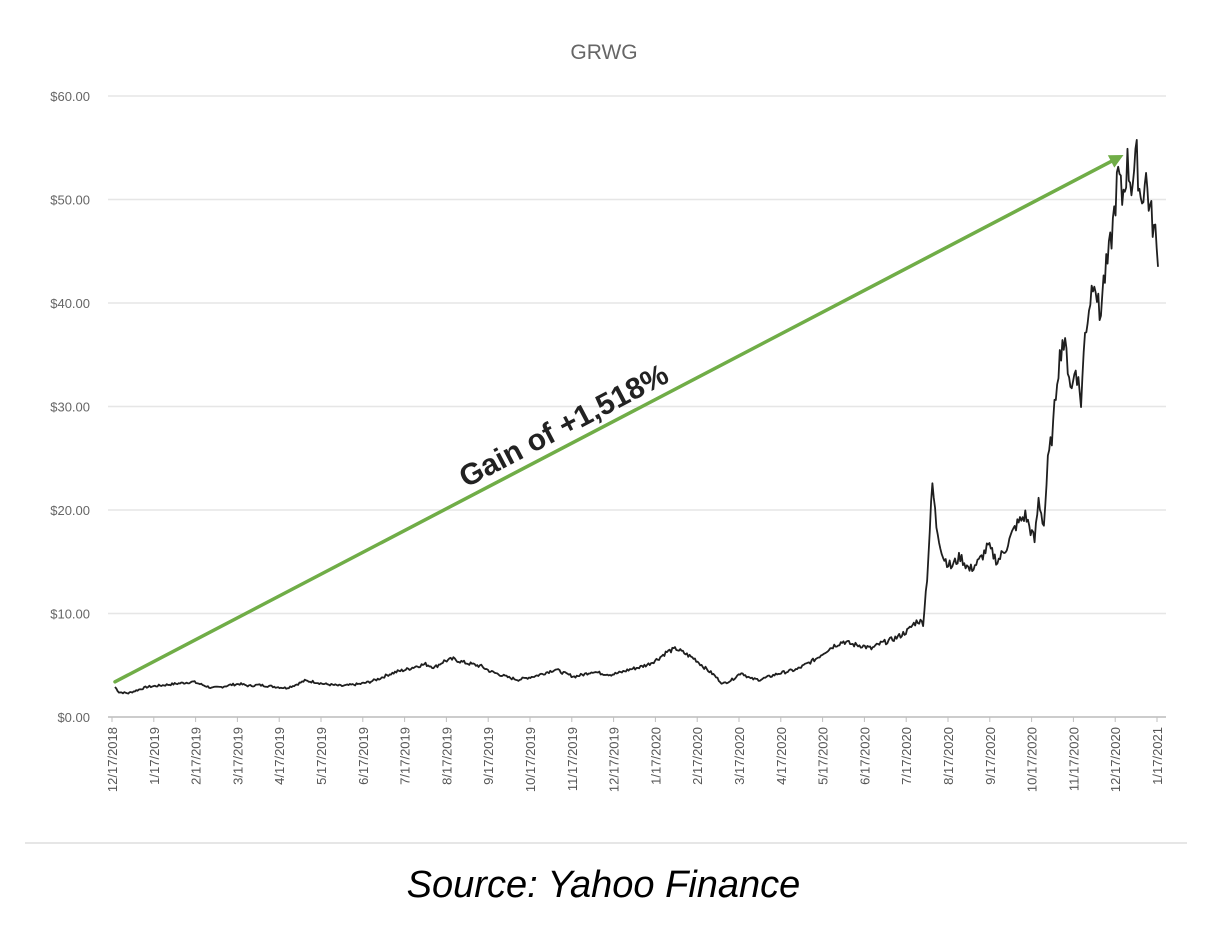  What do you see at coordinates (1073, 759) in the screenshot?
I see `x-tick-label: 11/17/2020` at bounding box center [1073, 759].